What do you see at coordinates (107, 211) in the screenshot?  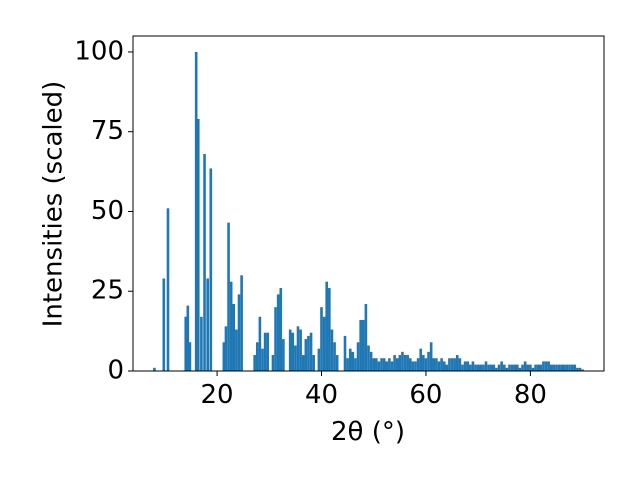 I see `y-tick-label: 50` at bounding box center [107, 211].